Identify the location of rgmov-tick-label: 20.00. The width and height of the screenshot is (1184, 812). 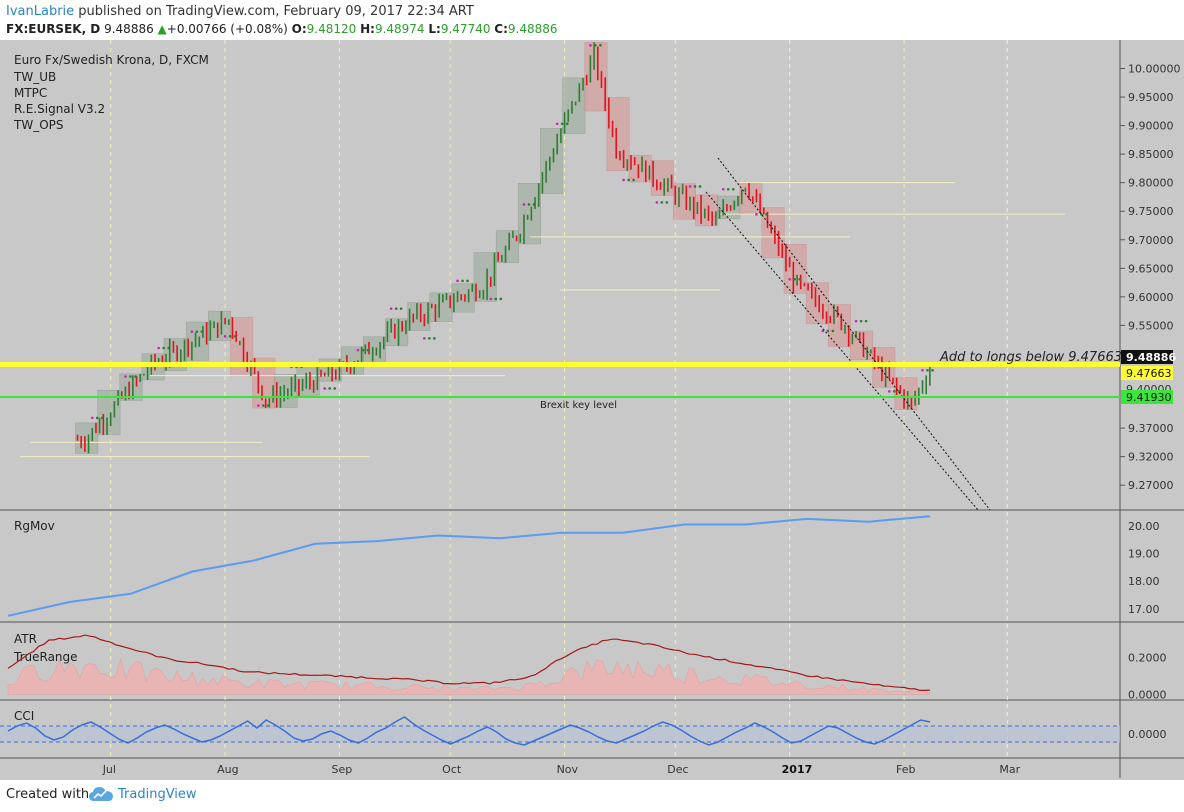
(1144, 526).